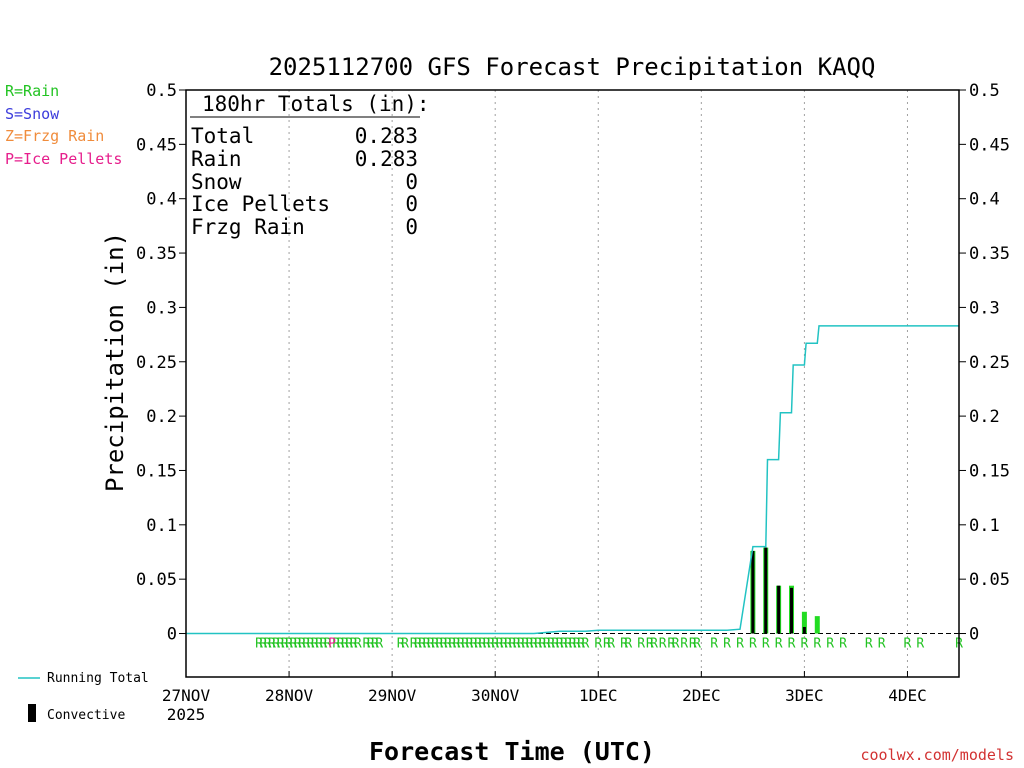 The width and height of the screenshot is (1024, 768). I want to click on totals-value-freezing-rain: 0, so click(411, 227).